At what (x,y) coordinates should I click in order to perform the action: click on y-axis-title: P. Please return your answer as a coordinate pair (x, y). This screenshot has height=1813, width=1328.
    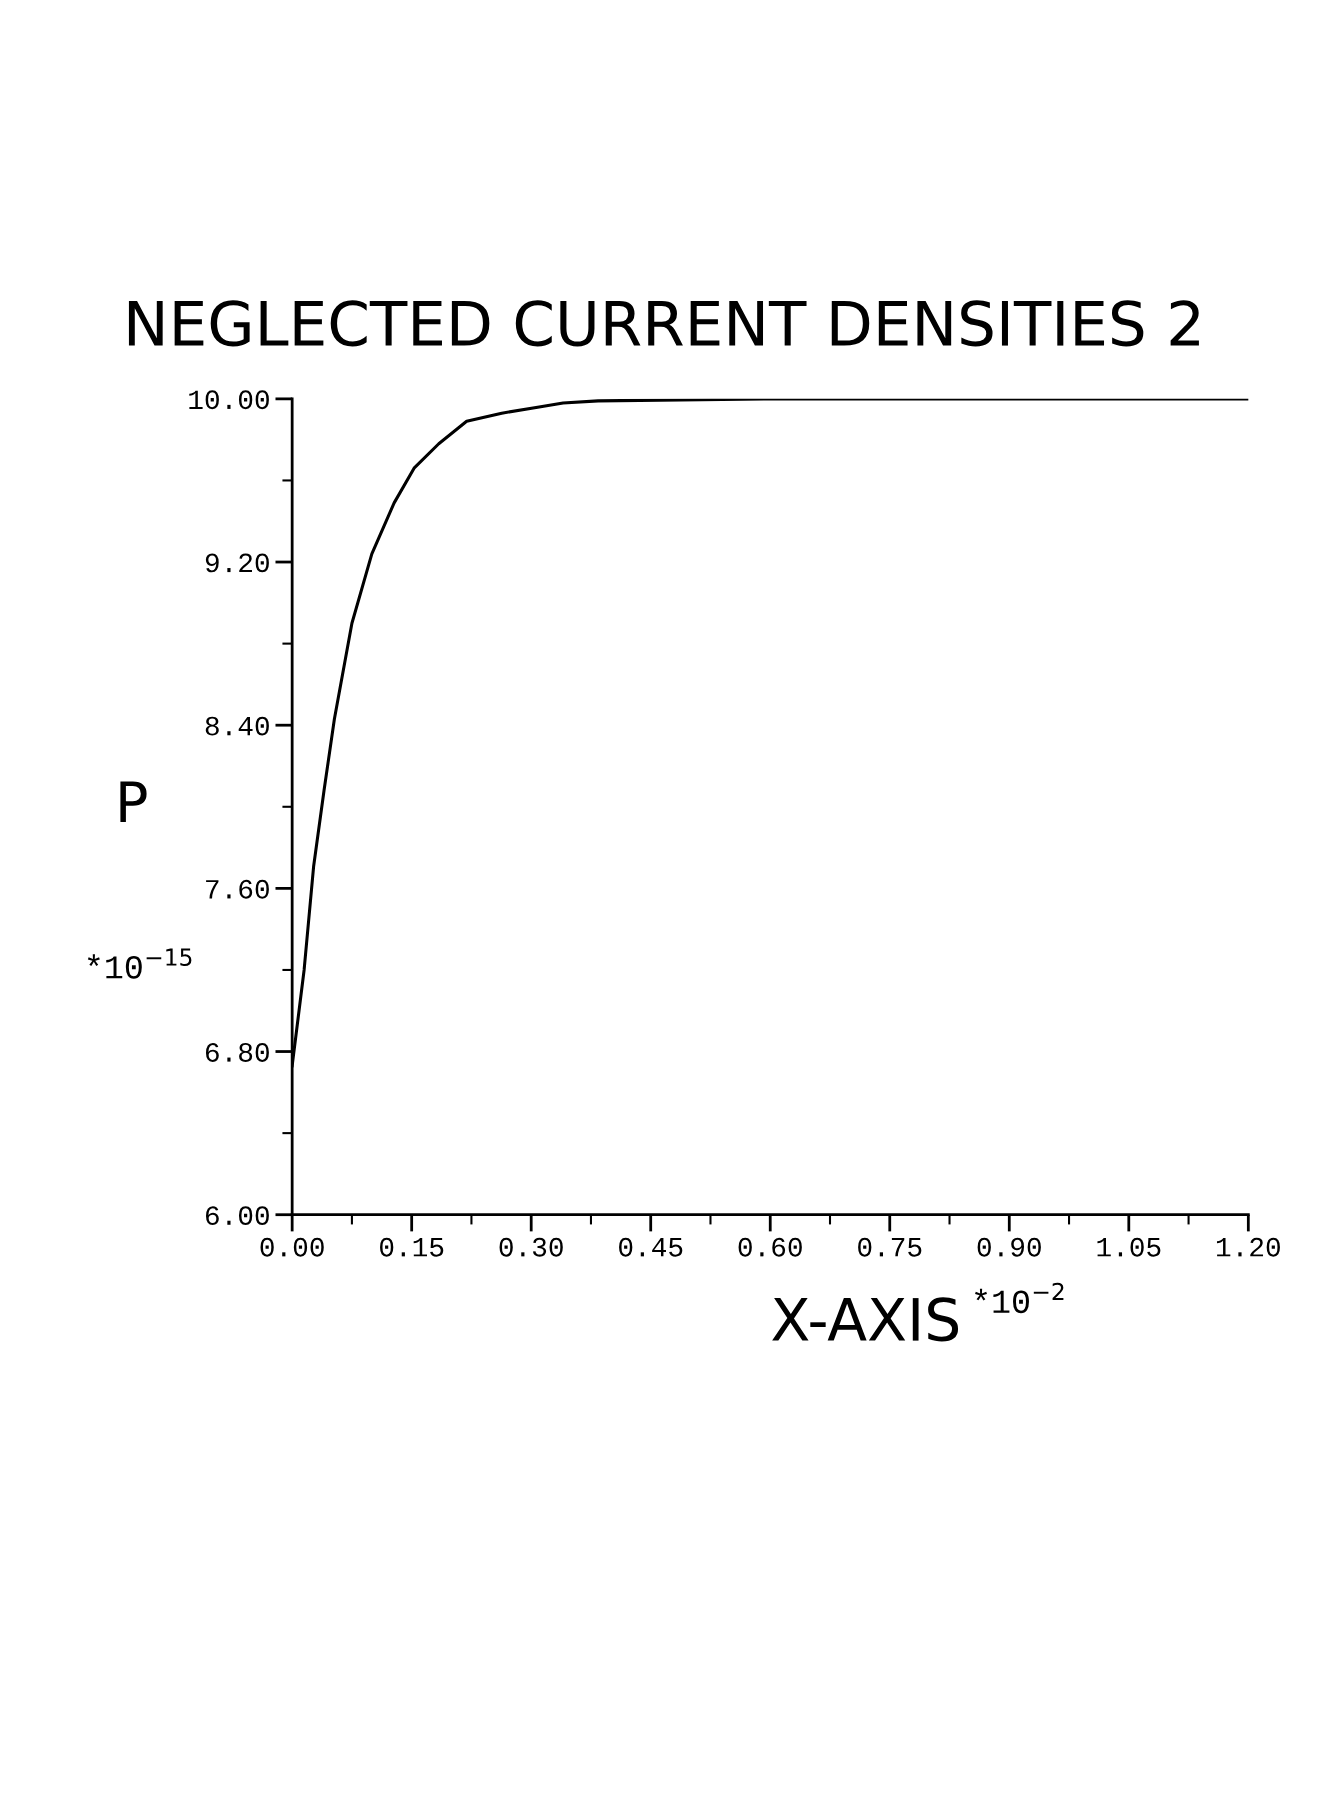
    Looking at the image, I should click on (133, 802).